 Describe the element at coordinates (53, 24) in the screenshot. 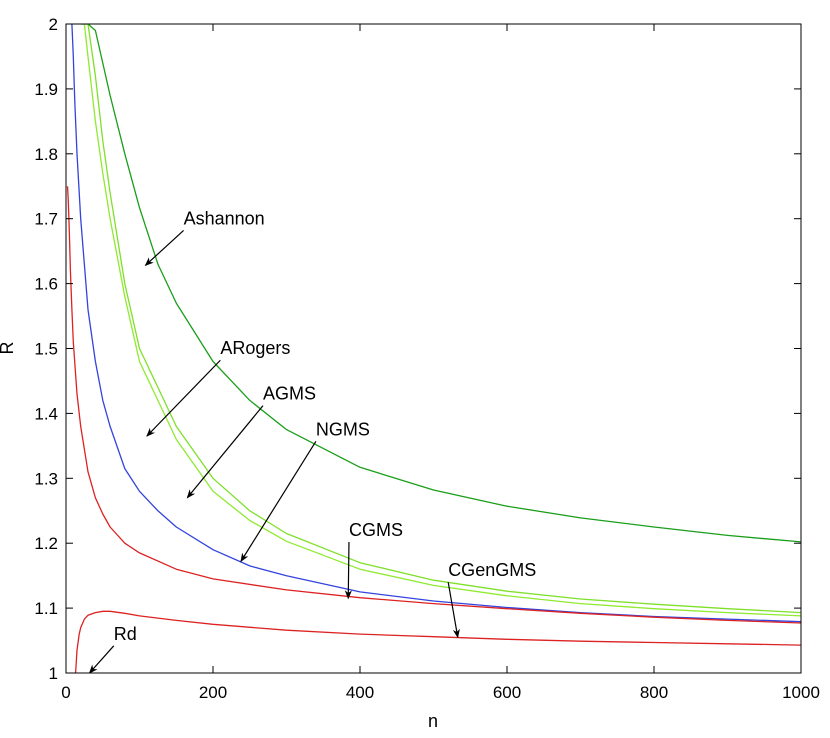

I see `y-tick-label: 2` at that location.